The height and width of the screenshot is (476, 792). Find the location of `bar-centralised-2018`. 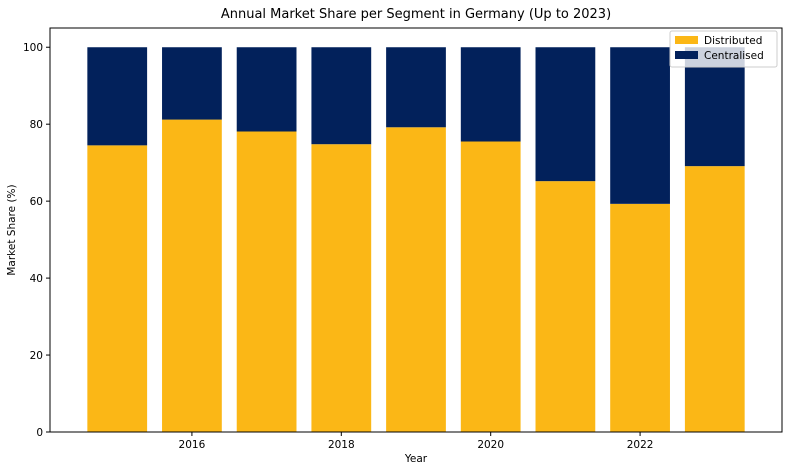

bar-centralised-2018 is located at coordinates (341, 96).